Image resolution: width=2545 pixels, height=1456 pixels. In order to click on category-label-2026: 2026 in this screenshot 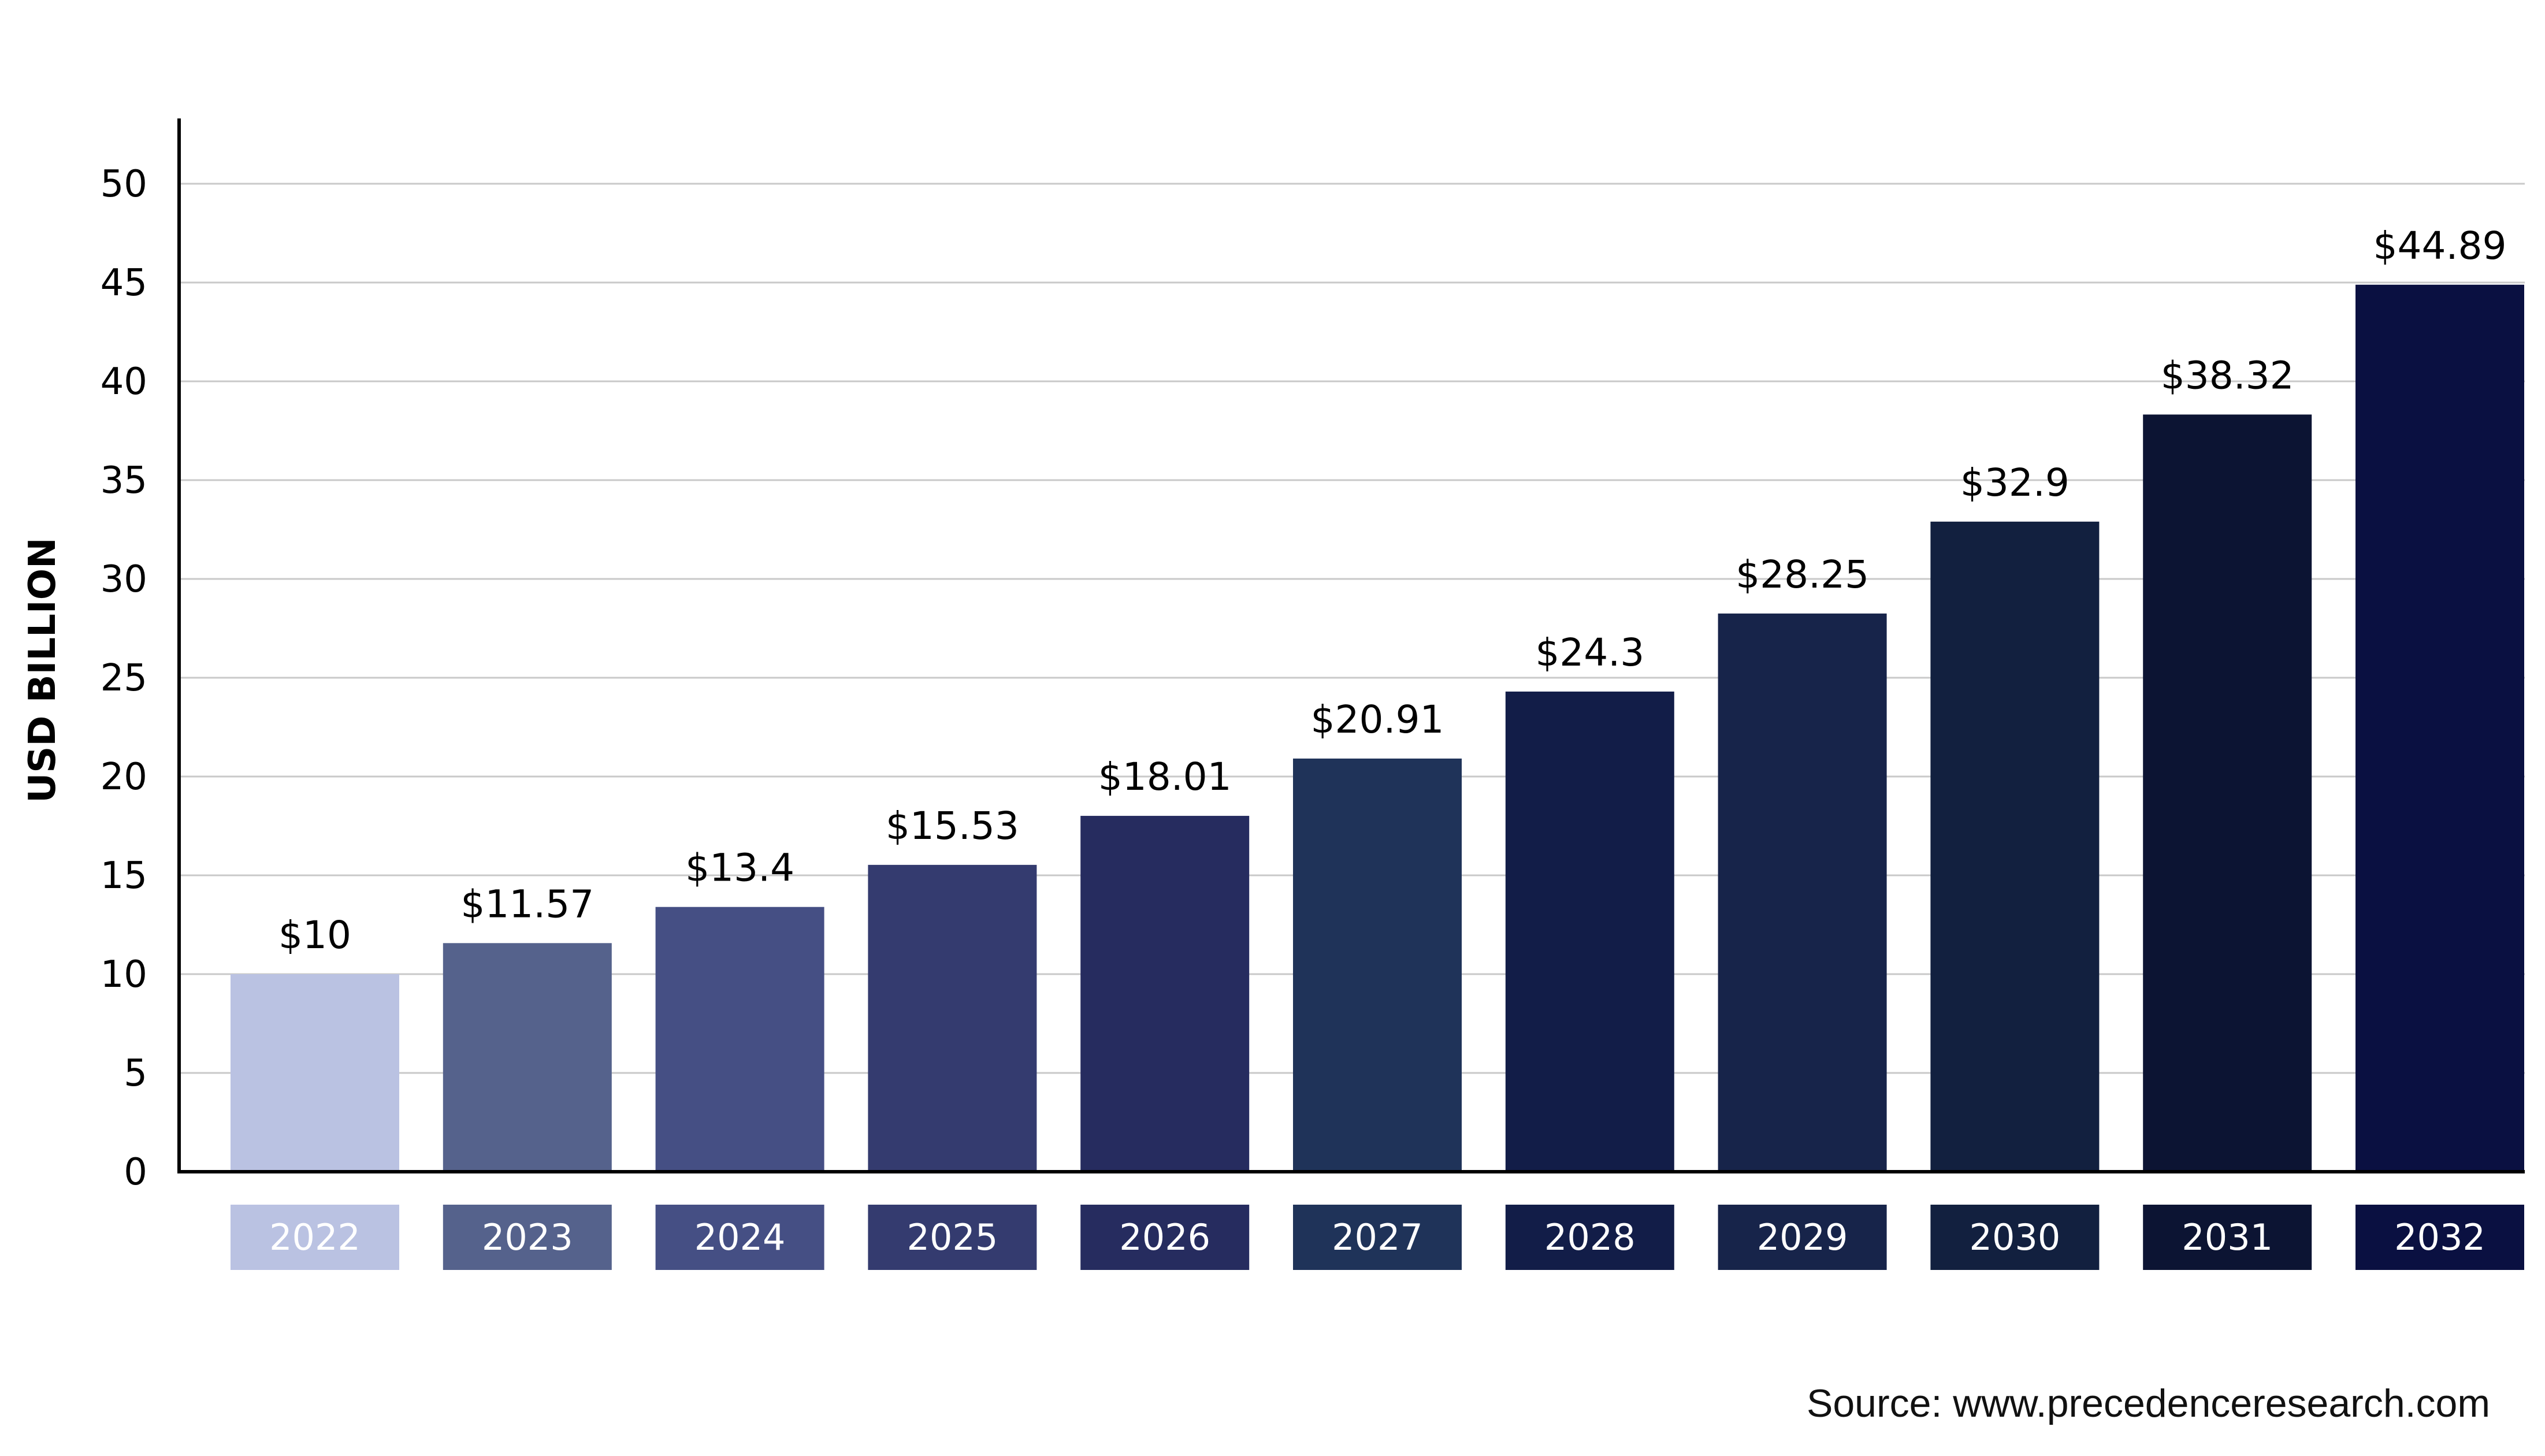, I will do `click(1164, 1237)`.